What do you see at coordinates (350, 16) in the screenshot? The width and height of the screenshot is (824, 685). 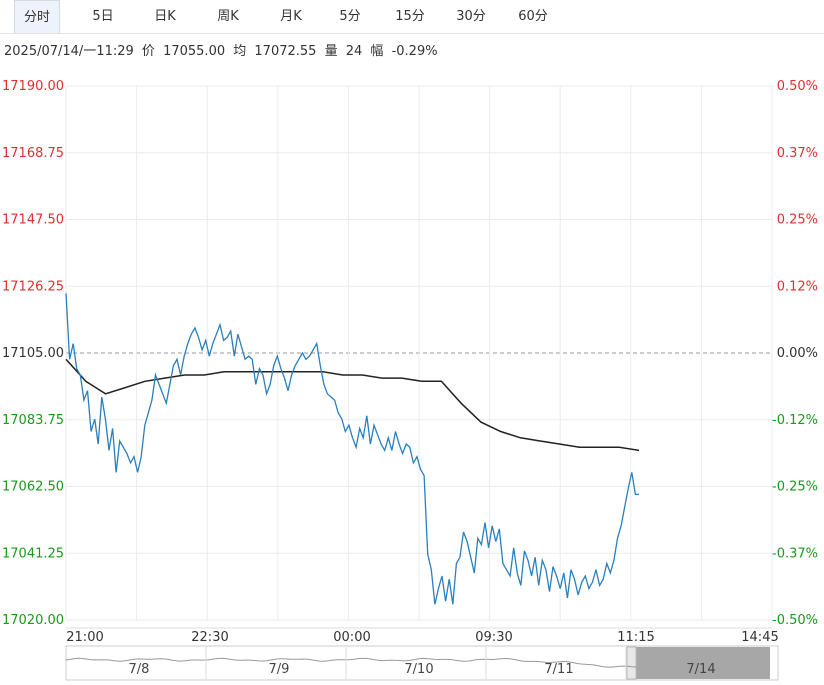 I see `tab-5: 5分` at bounding box center [350, 16].